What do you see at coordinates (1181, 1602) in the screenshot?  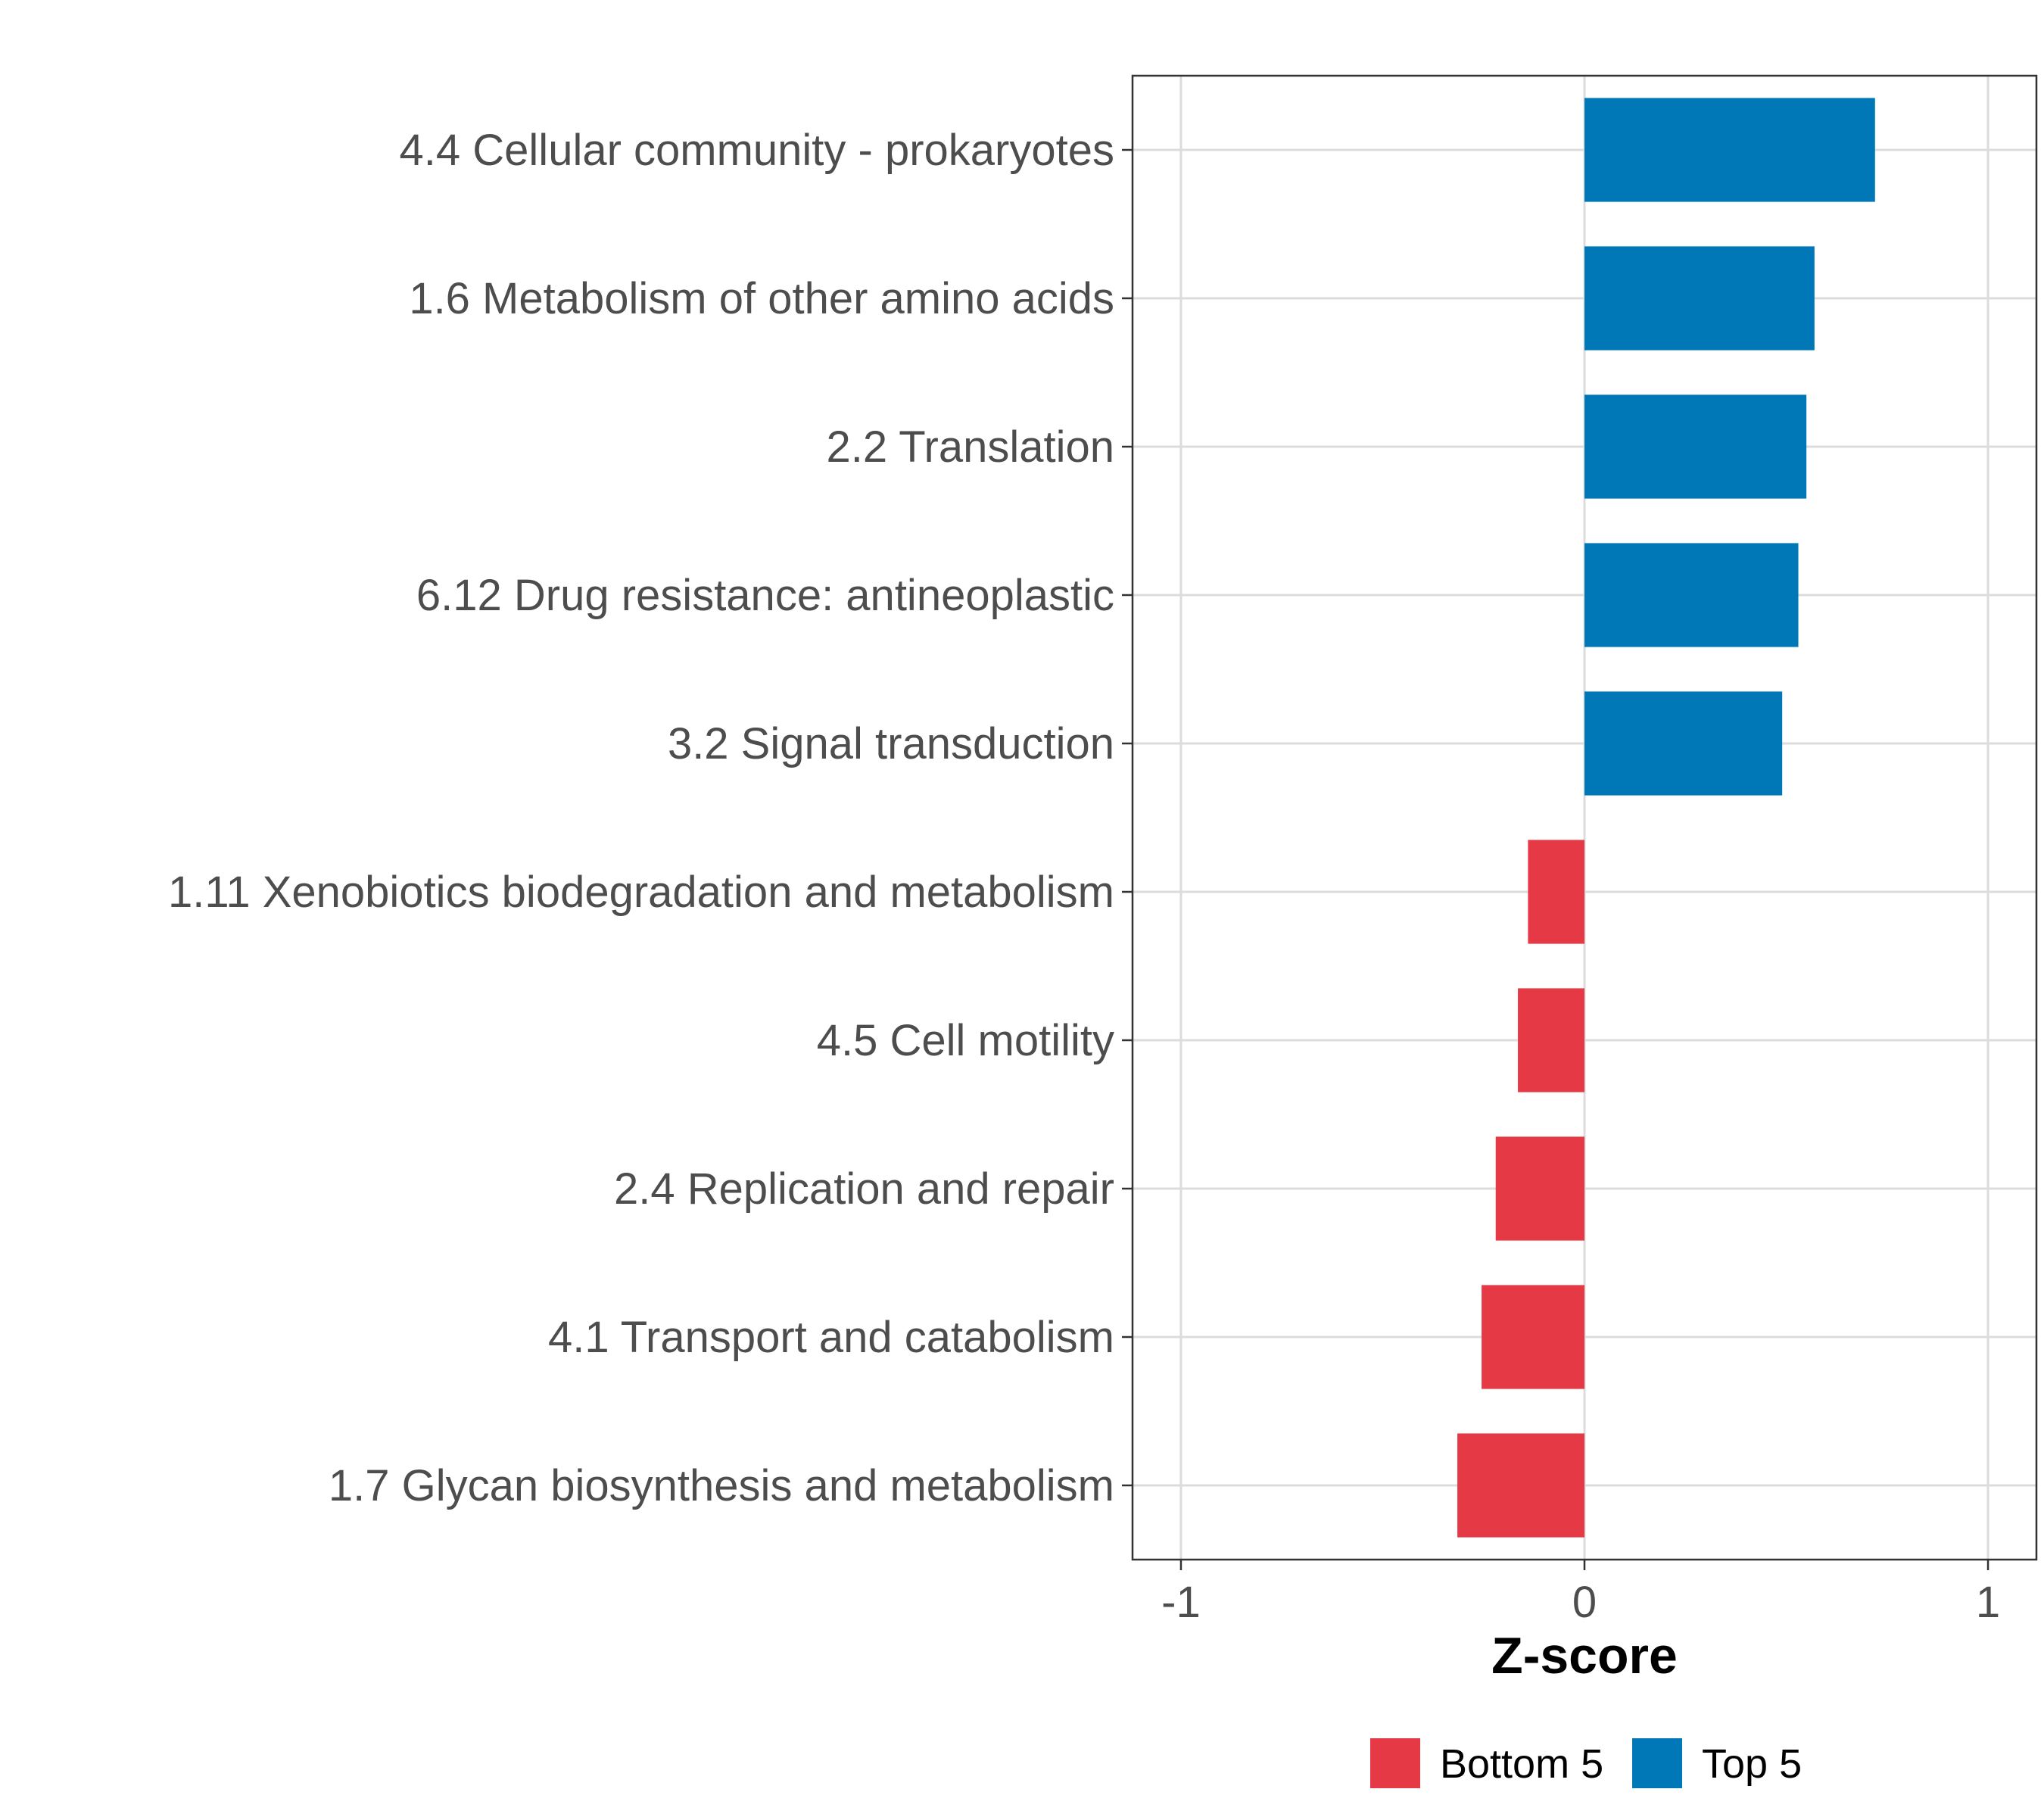 I see `x-tick-label: -1` at bounding box center [1181, 1602].